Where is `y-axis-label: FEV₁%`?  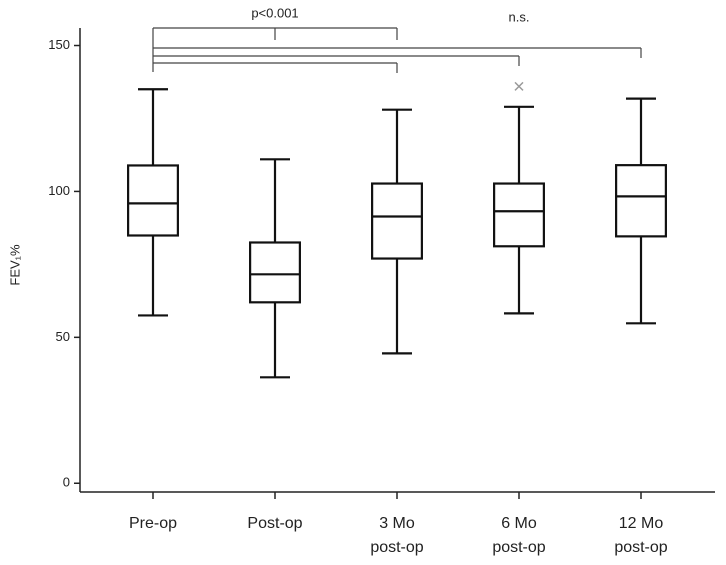 y-axis-label: FEV₁% is located at coordinates (14, 265).